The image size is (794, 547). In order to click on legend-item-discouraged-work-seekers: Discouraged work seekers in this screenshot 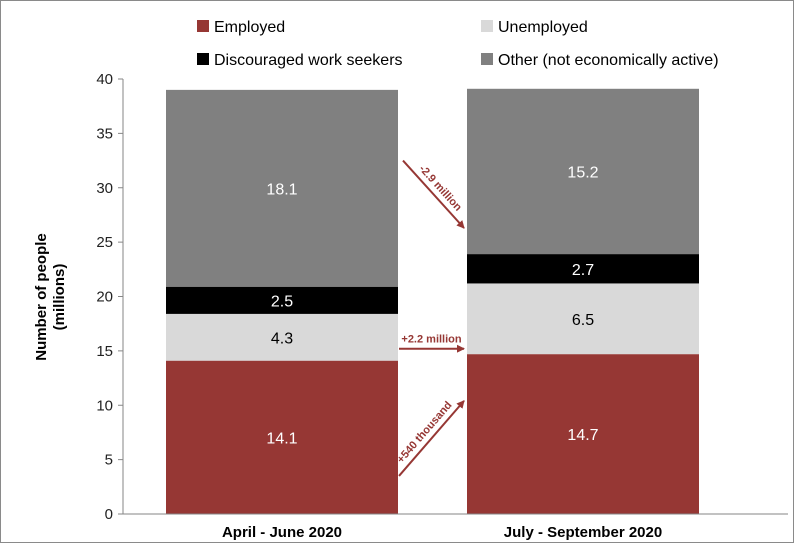, I will do `click(300, 60)`.